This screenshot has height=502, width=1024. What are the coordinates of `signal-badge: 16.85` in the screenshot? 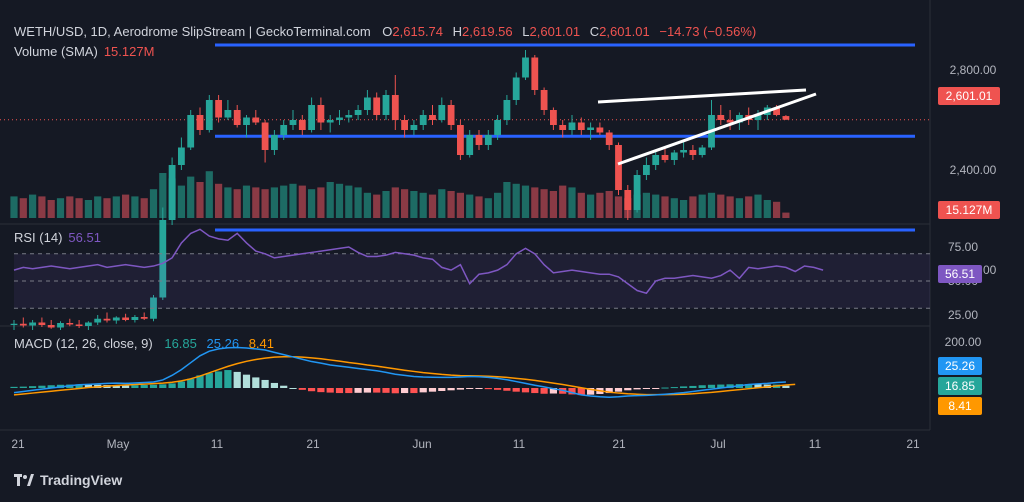 It's located at (960, 386).